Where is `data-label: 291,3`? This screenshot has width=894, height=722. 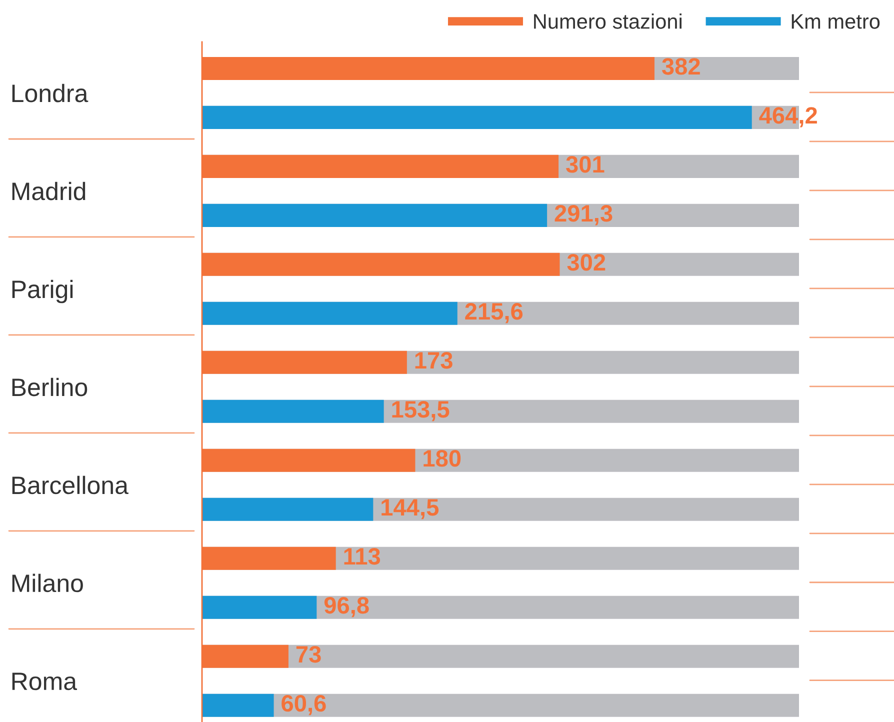 data-label: 291,3 is located at coordinates (583, 215).